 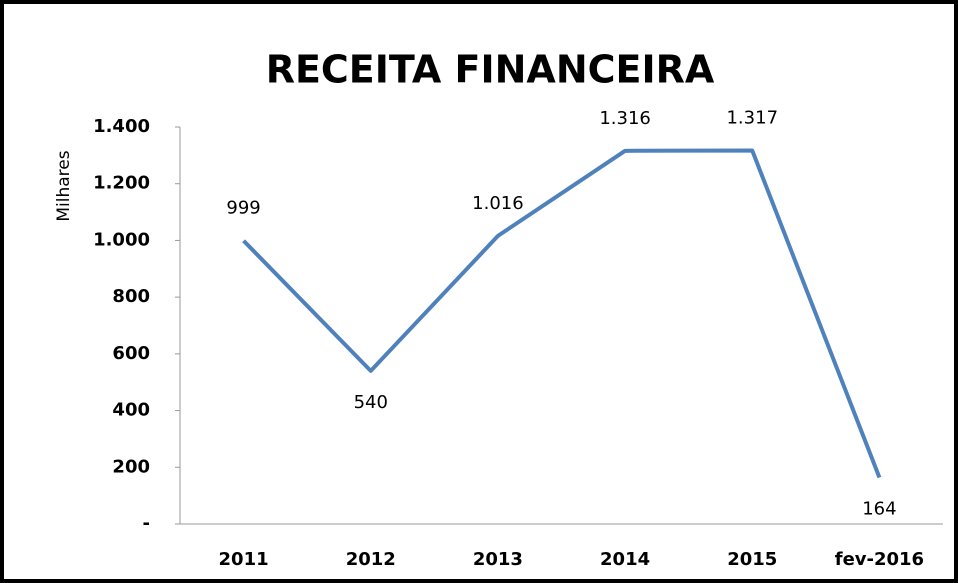 I want to click on data-label: 1.016, so click(x=498, y=203).